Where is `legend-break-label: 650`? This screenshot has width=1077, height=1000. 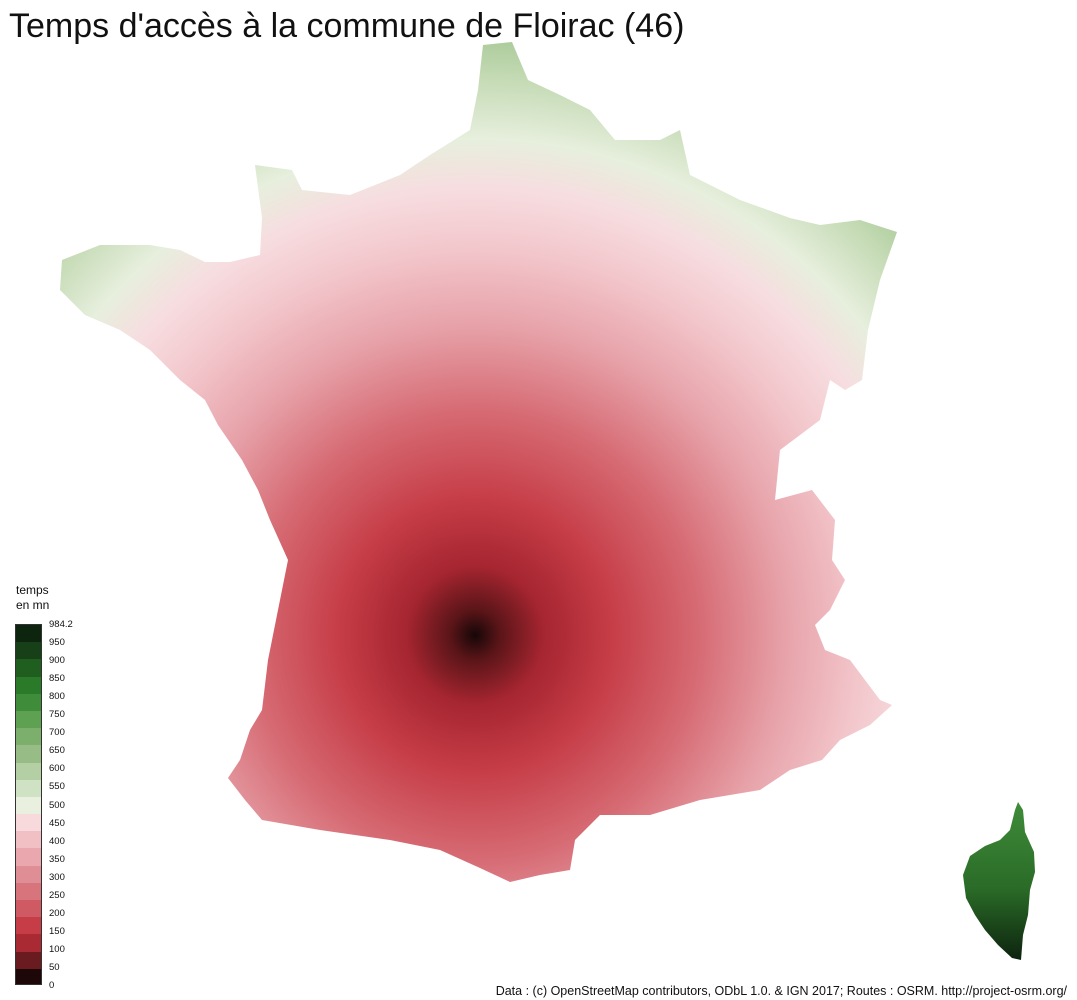 legend-break-label: 650 is located at coordinates (57, 751).